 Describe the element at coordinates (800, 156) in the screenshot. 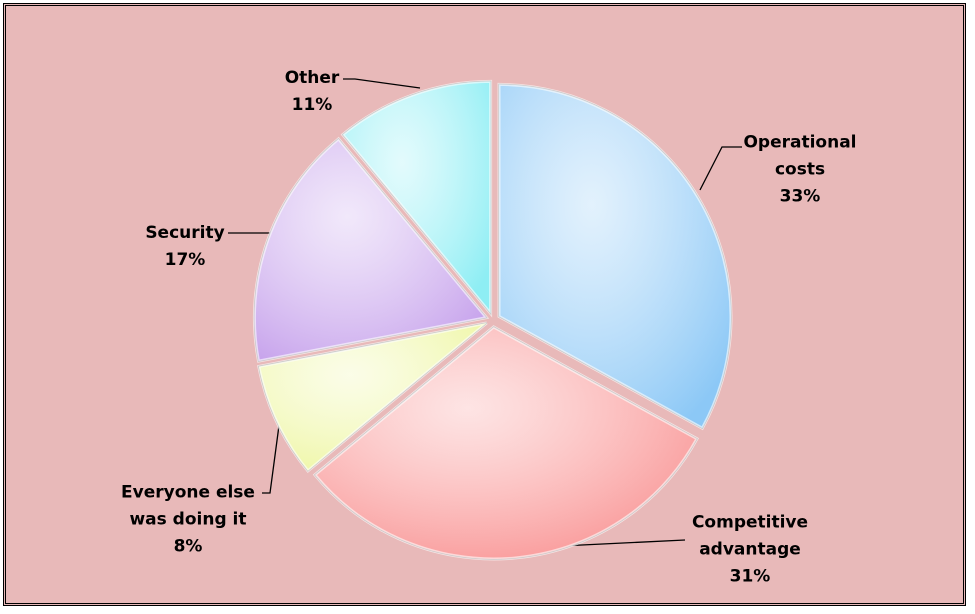

I see `category-label: Operational costs` at that location.